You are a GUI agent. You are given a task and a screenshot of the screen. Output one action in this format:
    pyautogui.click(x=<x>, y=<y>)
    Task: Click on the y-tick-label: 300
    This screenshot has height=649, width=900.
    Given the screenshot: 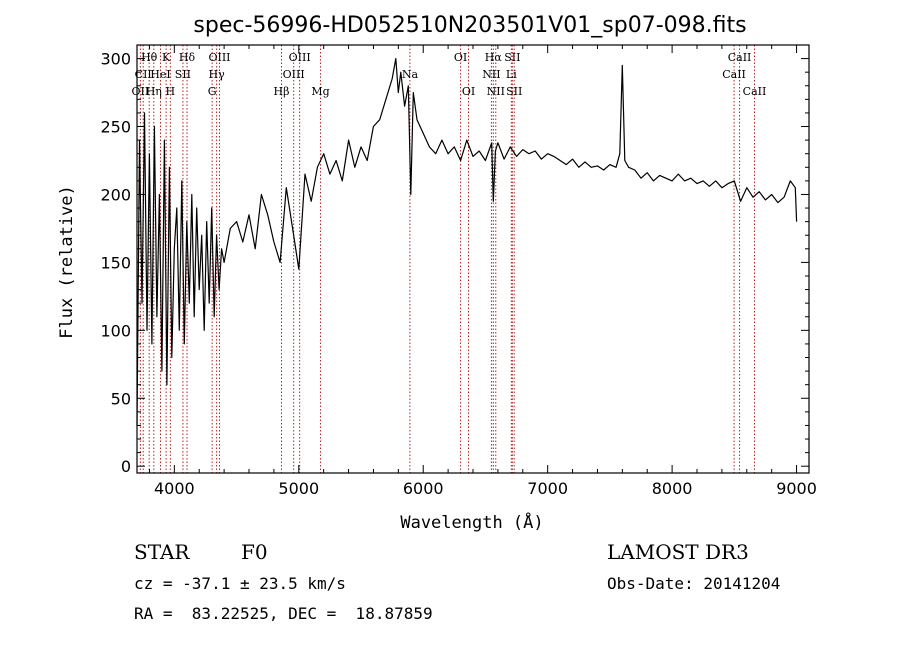 What is the action you would take?
    pyautogui.click(x=115, y=59)
    